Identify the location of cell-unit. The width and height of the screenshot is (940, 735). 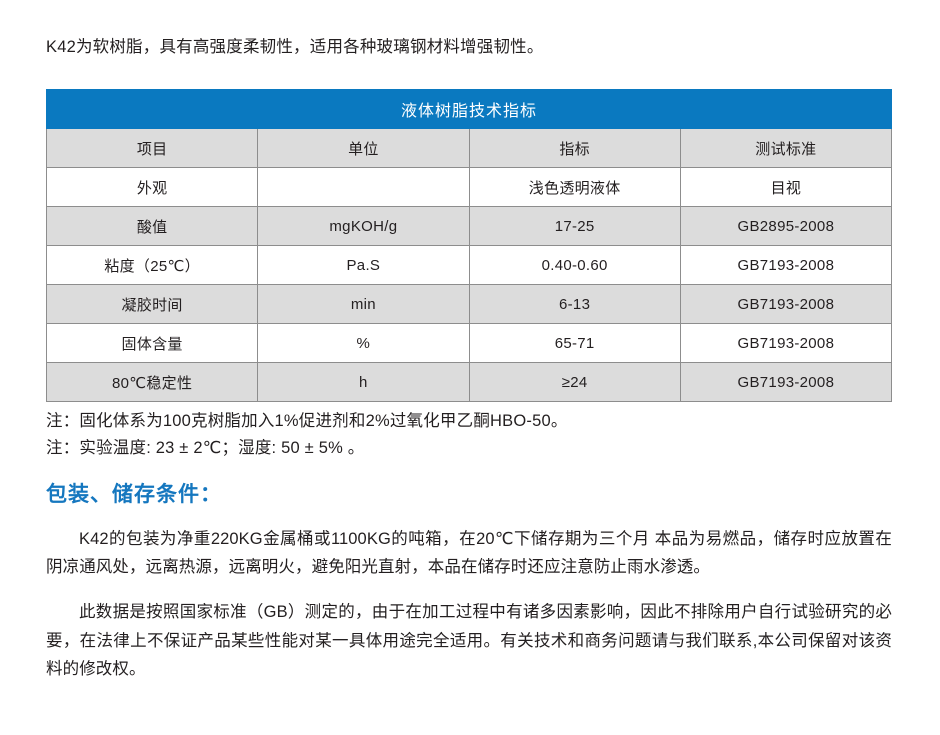
(363, 187).